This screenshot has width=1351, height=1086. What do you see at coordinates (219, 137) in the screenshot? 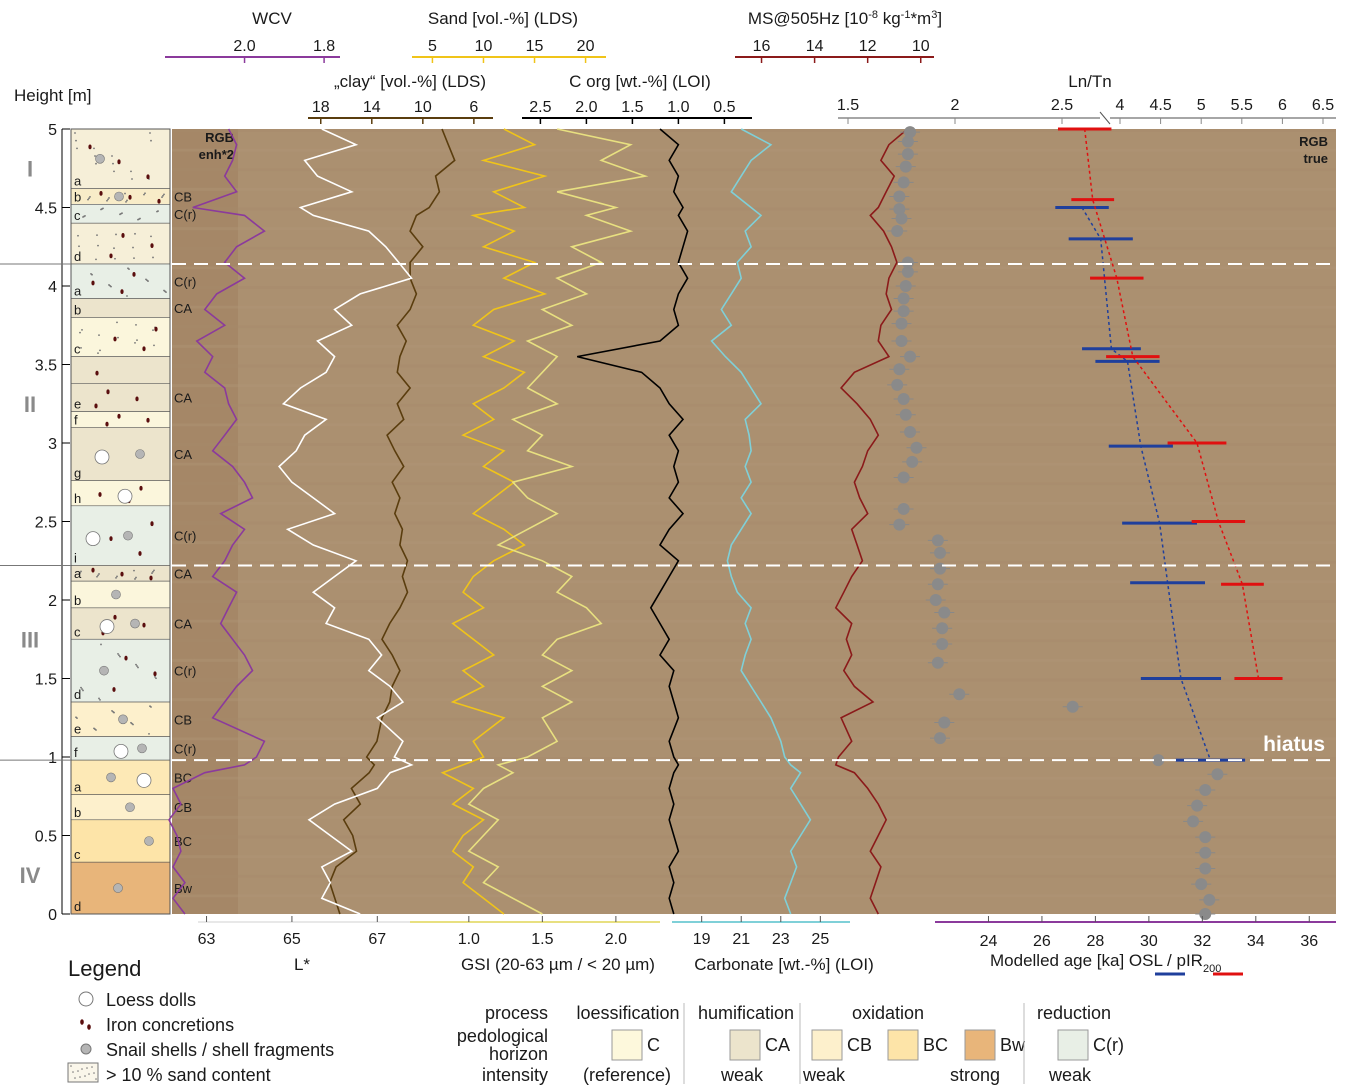
I see `photo-label-left: RGB` at bounding box center [219, 137].